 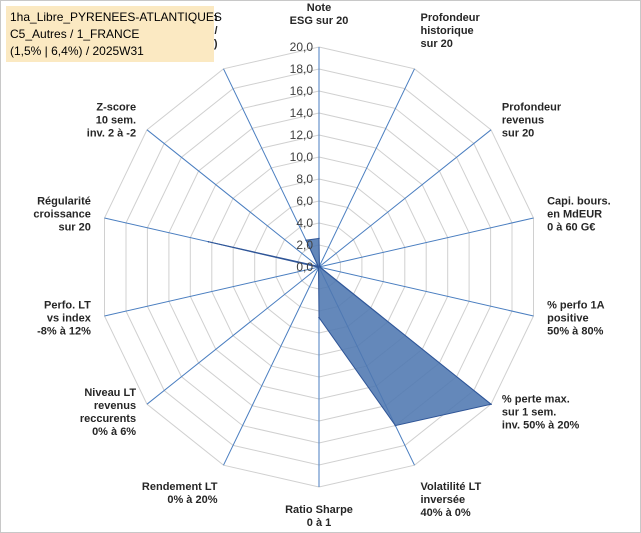 I want to click on axis-label-5: % perfo 1A positive 50% à 80%, so click(x=576, y=319).